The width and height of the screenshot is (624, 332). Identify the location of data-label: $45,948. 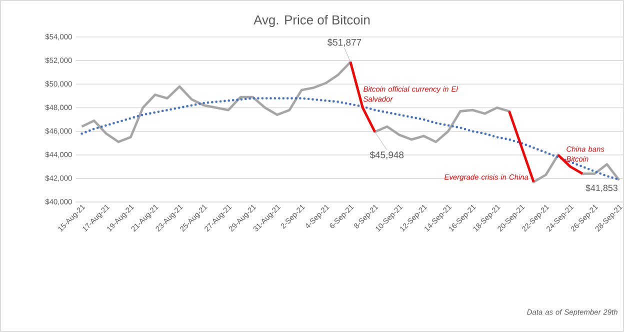
(387, 155).